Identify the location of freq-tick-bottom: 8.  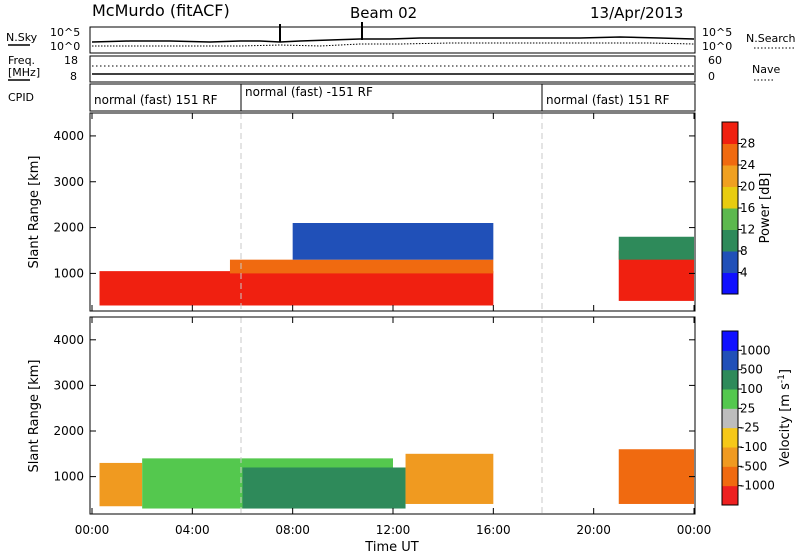
(73, 76).